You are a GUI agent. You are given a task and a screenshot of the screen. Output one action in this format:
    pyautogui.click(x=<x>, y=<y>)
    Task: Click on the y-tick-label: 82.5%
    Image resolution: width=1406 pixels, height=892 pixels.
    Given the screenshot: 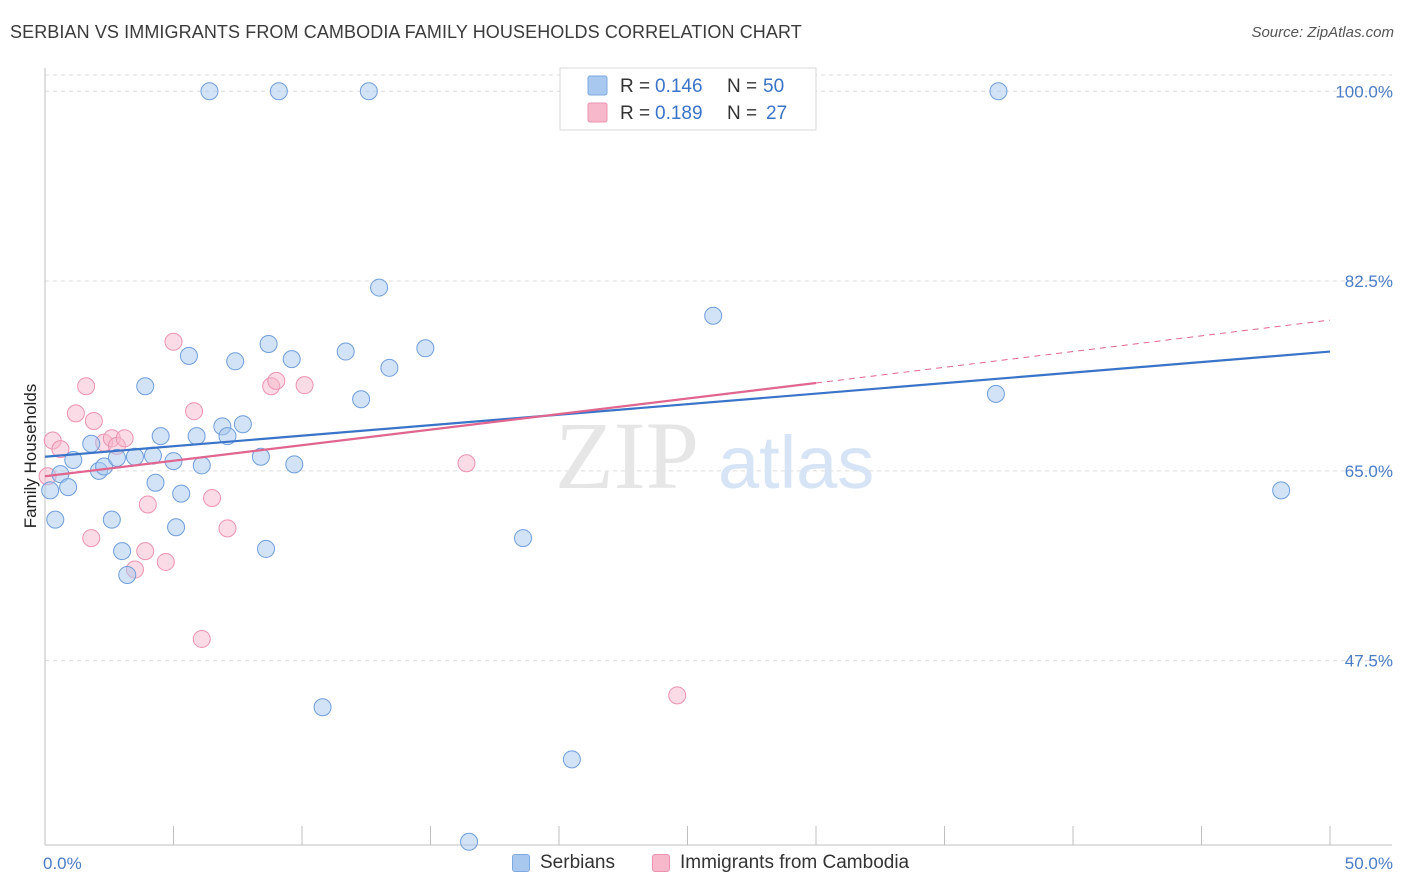 What is the action you would take?
    pyautogui.click(x=1369, y=281)
    